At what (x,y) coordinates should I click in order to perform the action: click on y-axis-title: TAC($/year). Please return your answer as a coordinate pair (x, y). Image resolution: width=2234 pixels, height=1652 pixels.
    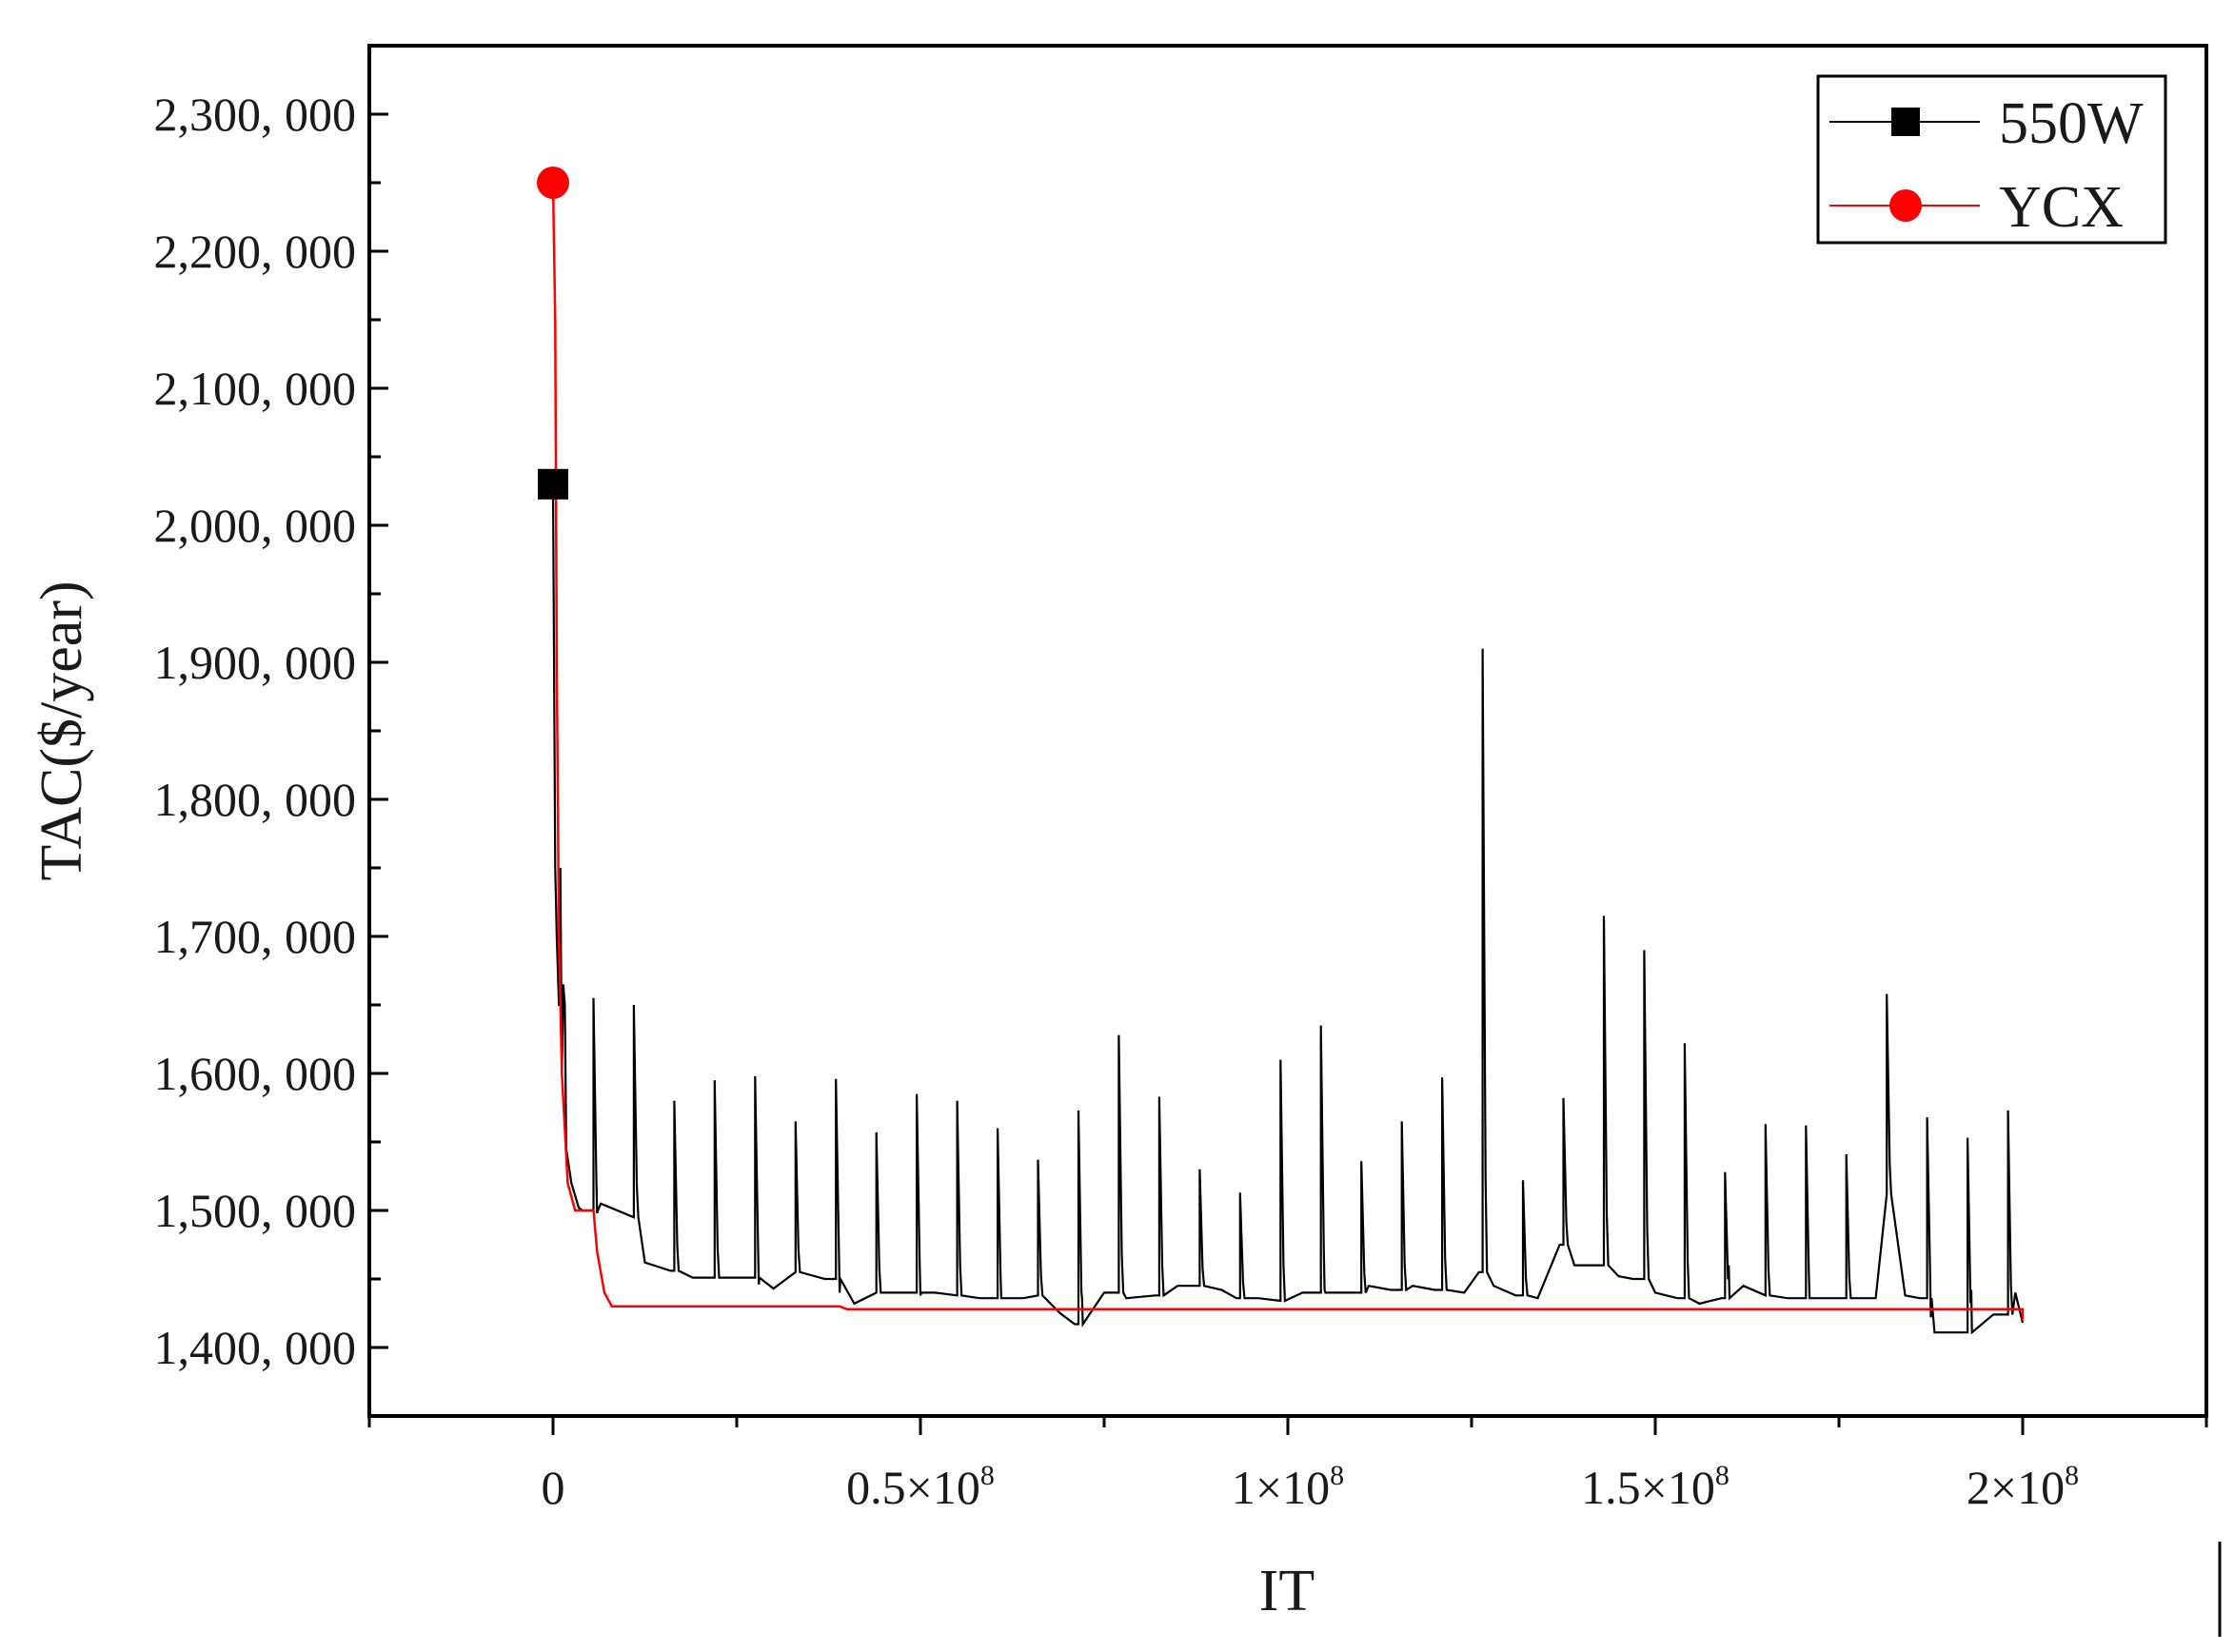
    Looking at the image, I should click on (62, 730).